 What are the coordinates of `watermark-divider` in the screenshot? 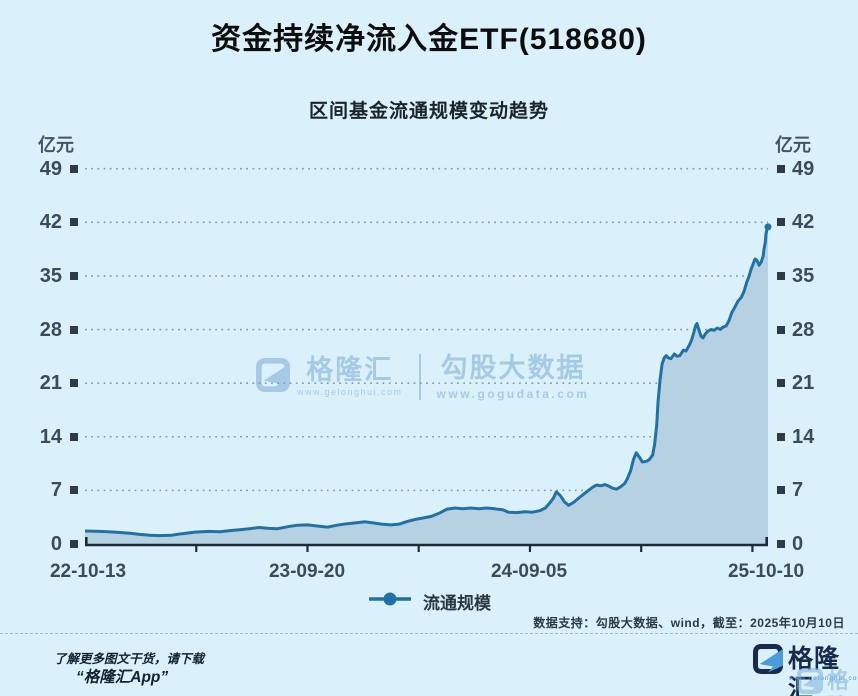 It's located at (419, 377).